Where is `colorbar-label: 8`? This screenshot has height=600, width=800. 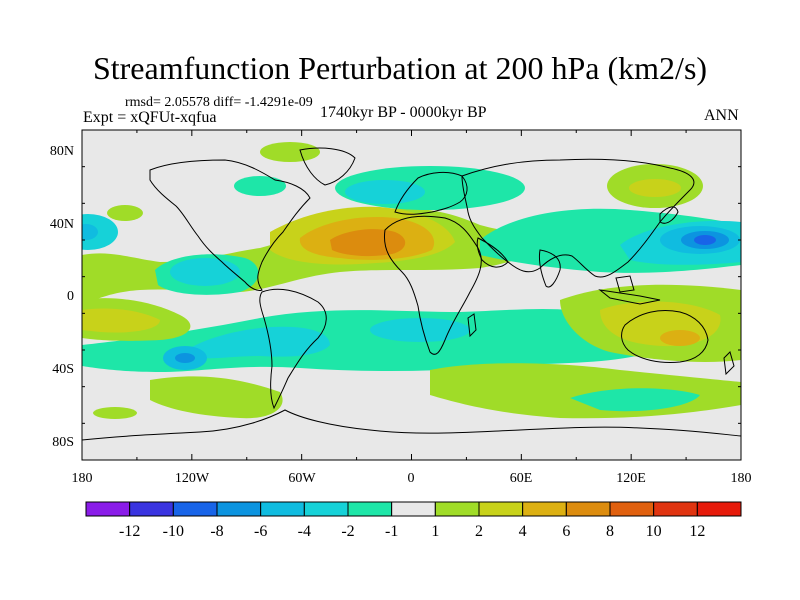 colorbar-label: 8 is located at coordinates (610, 531).